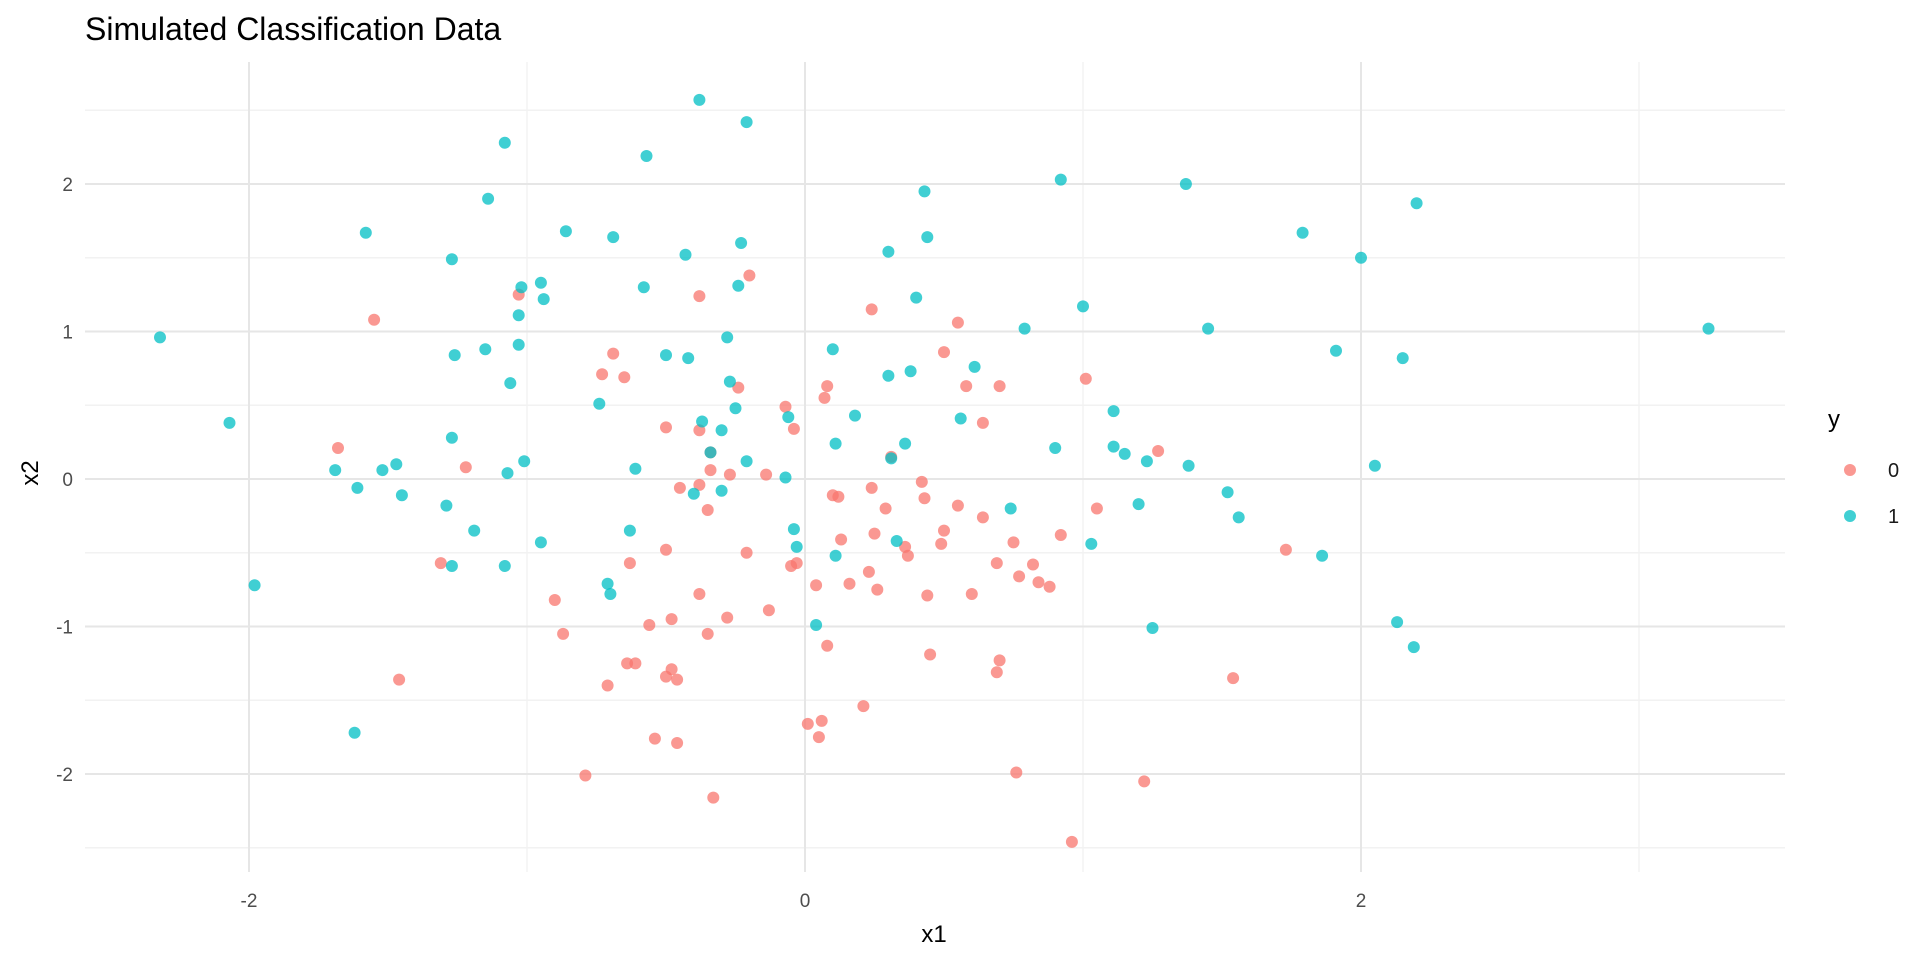 Image resolution: width=1920 pixels, height=960 pixels. Describe the element at coordinates (933, 934) in the screenshot. I see `x-axis-title: x1` at that location.